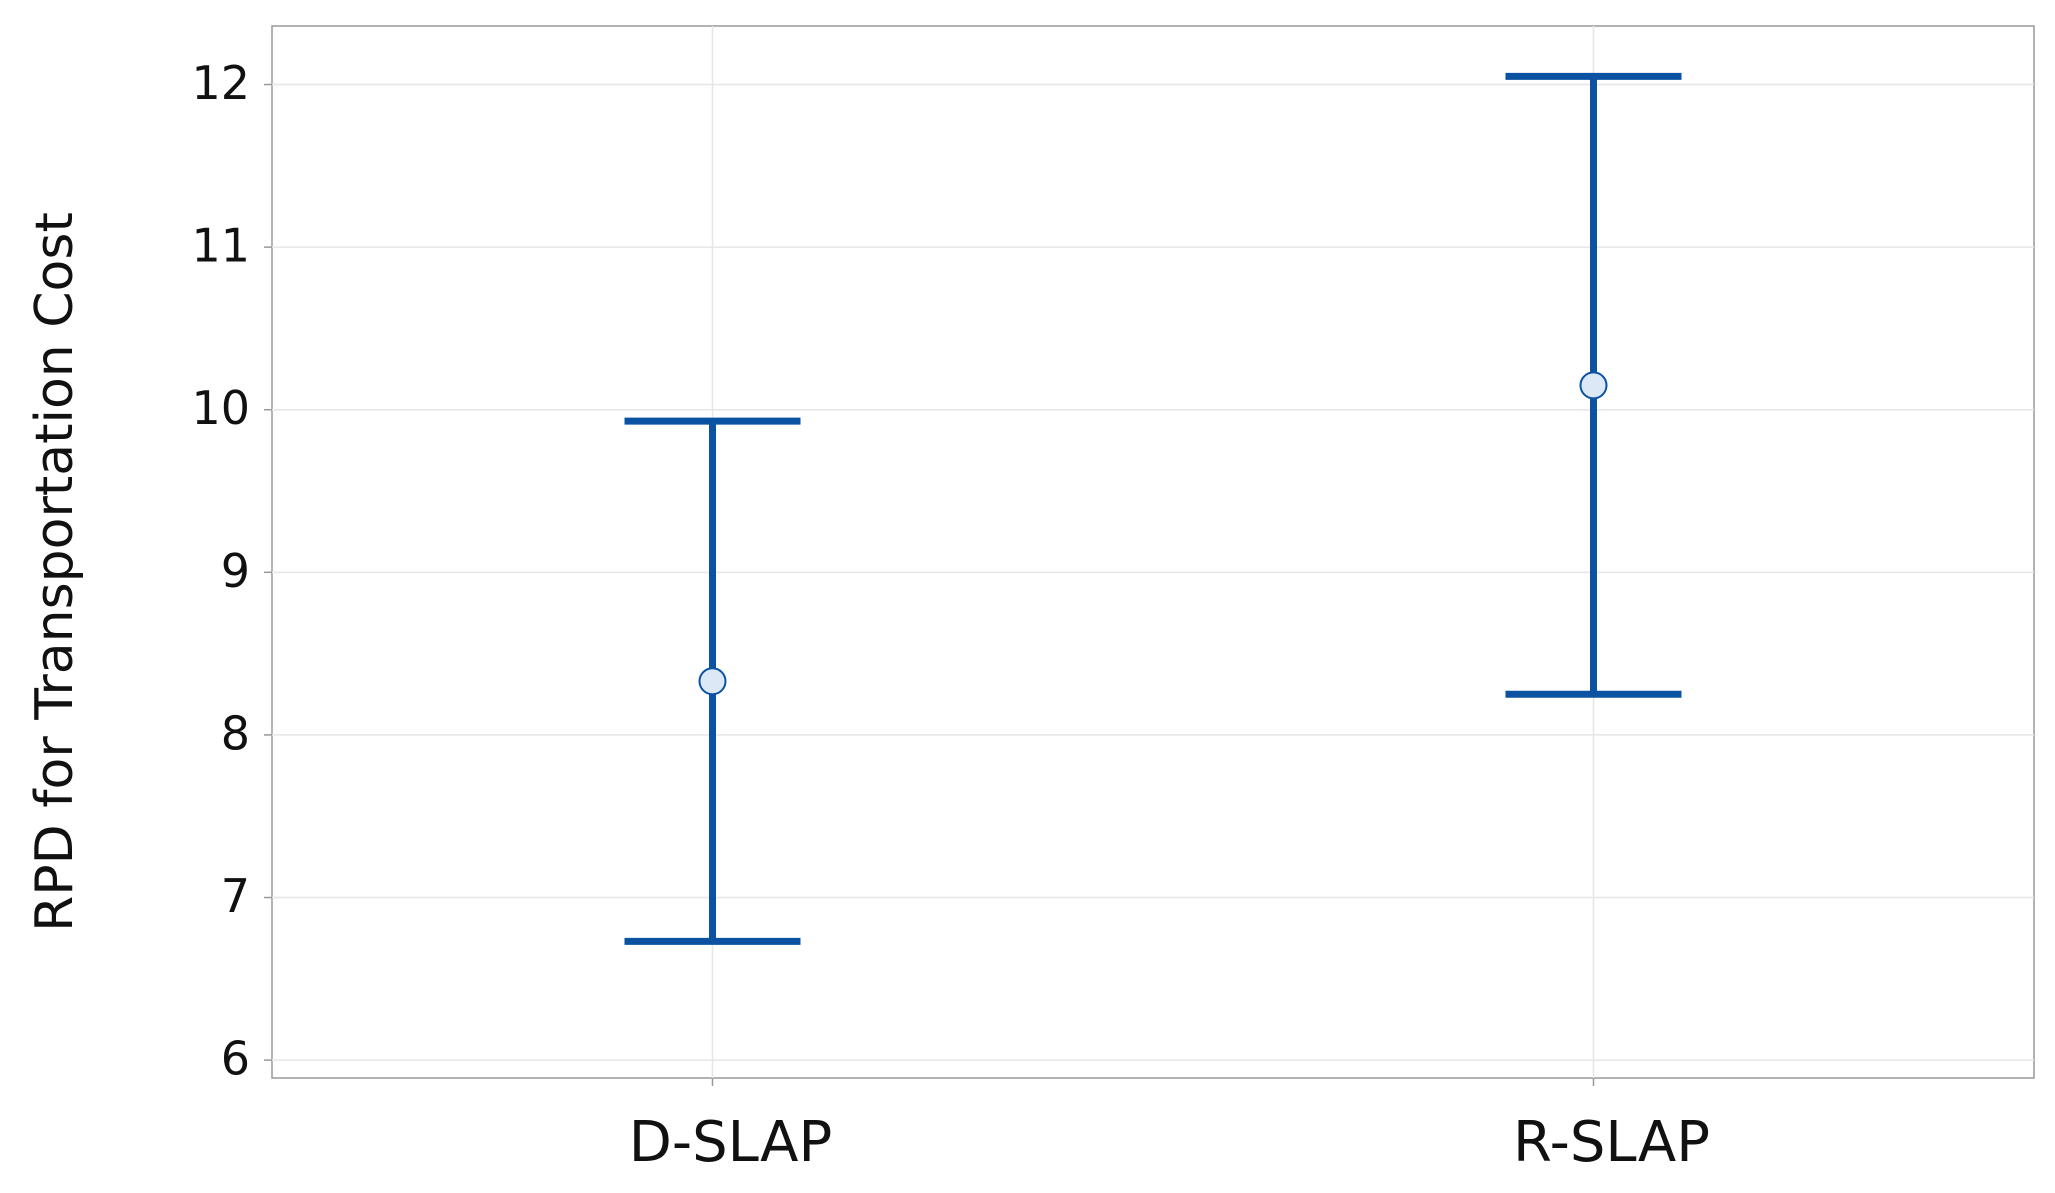 This screenshot has width=2055, height=1193. Describe the element at coordinates (235, 571) in the screenshot. I see `y-tick-label: 9` at that location.